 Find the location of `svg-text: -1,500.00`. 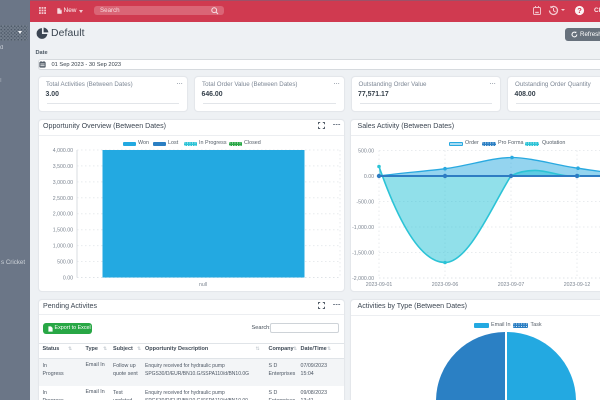

svg-text: -1,500.00 is located at coordinates (363, 254).